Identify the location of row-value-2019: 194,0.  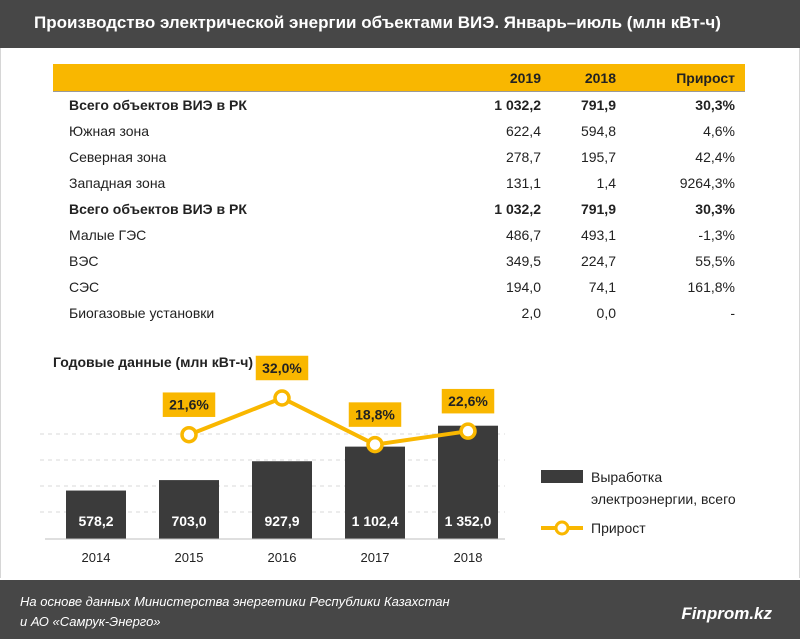
(523, 287).